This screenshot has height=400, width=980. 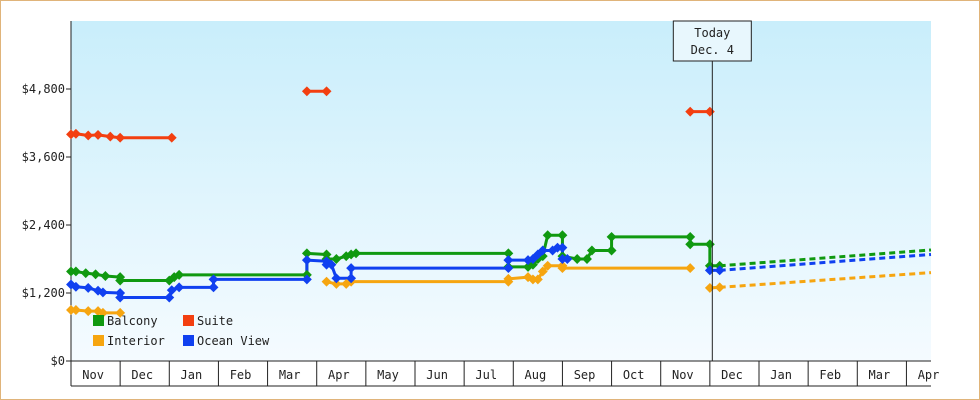 What do you see at coordinates (437, 375) in the screenshot?
I see `x-tick-label: Jun` at bounding box center [437, 375].